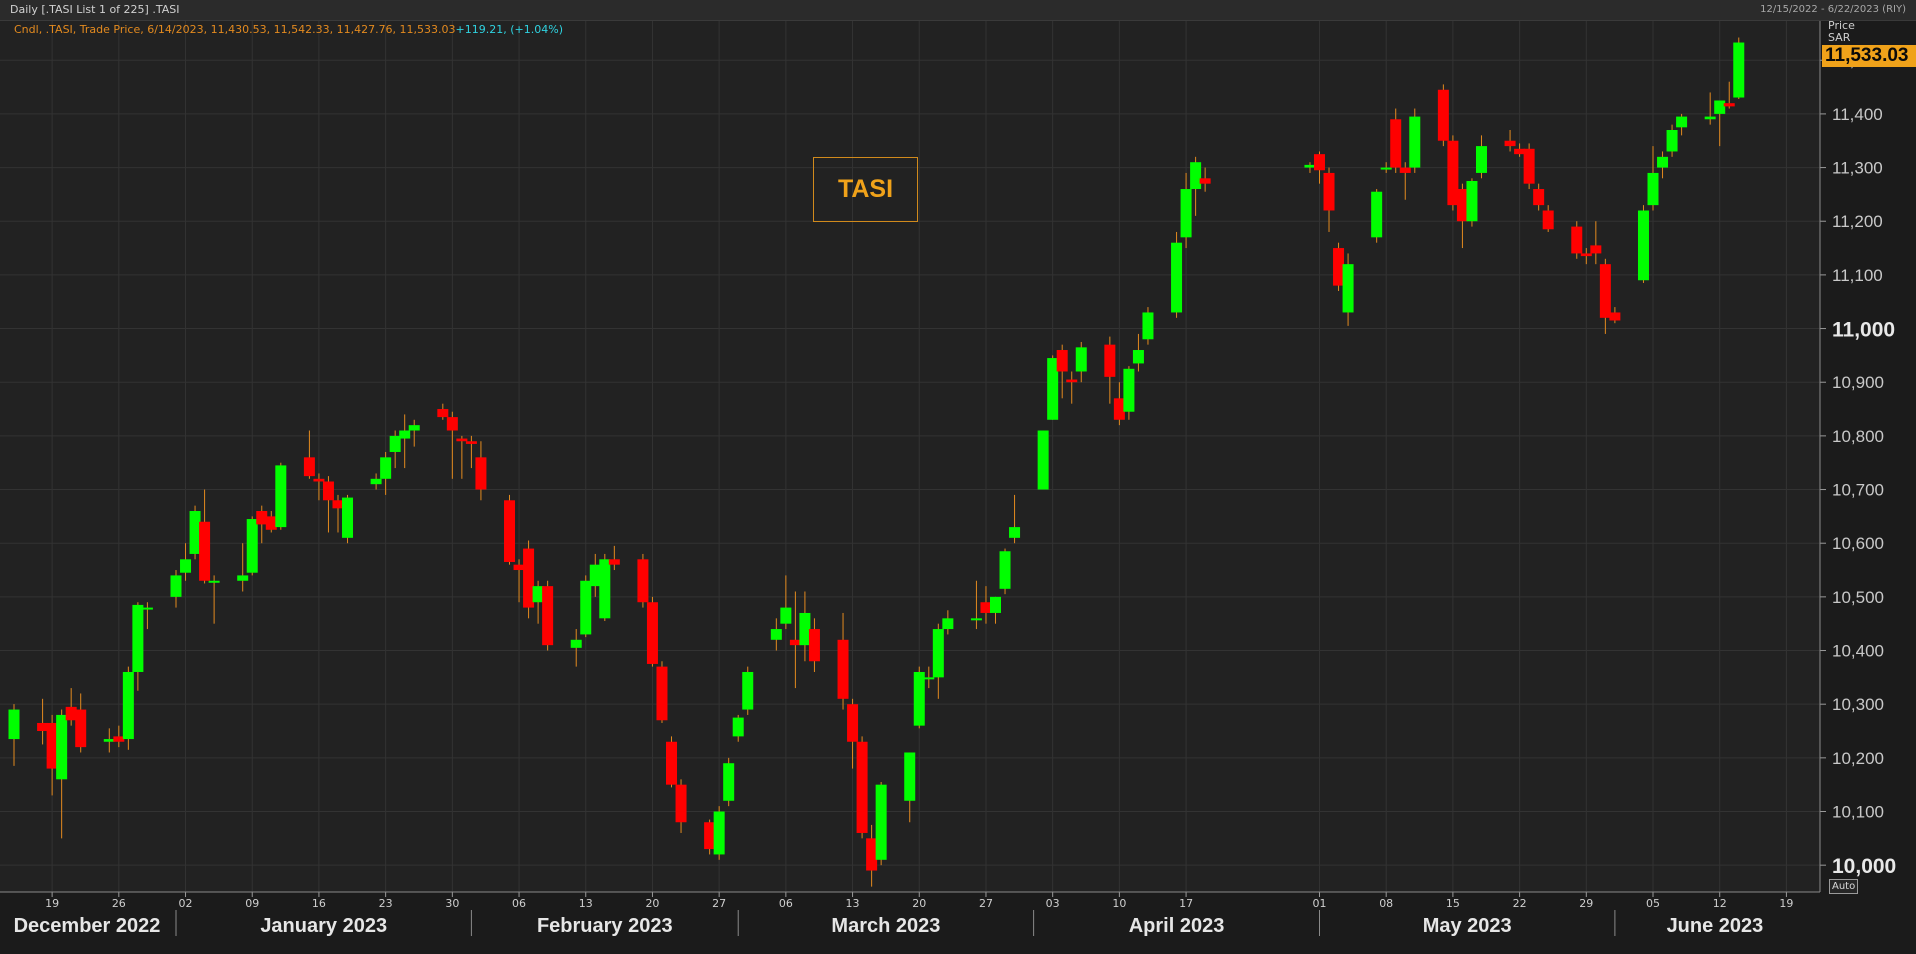  I want to click on date-tick-label: 13, so click(586, 903).